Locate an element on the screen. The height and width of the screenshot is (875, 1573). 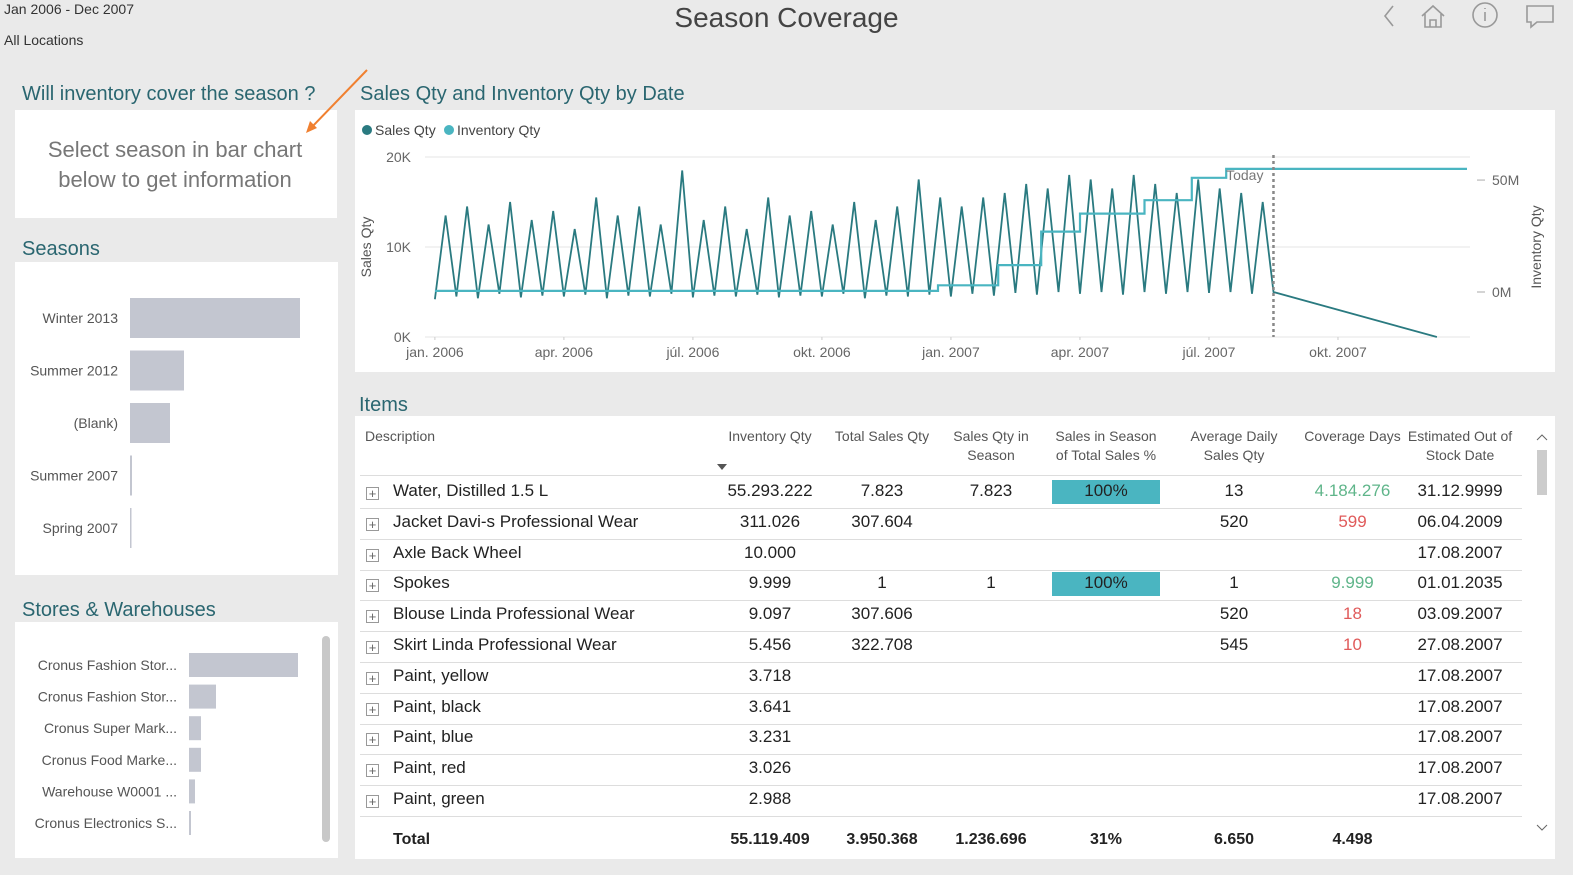
item-name: Skirt Linda Professional Wear is located at coordinates (553, 645).